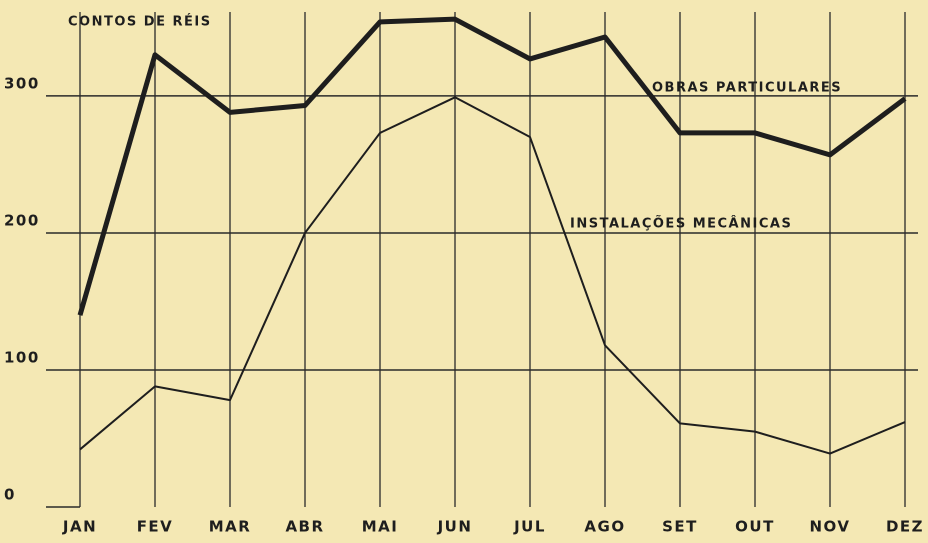 Image resolution: width=928 pixels, height=543 pixels. What do you see at coordinates (755, 527) in the screenshot?
I see `x-tick-label: OUT` at bounding box center [755, 527].